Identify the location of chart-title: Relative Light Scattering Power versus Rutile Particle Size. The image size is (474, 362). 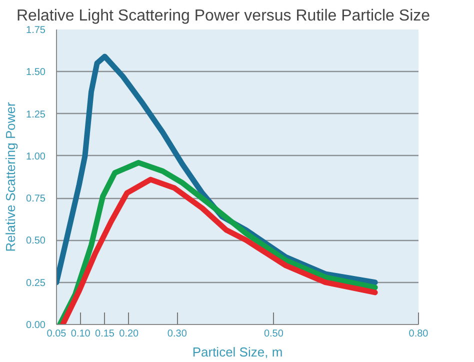
(223, 16).